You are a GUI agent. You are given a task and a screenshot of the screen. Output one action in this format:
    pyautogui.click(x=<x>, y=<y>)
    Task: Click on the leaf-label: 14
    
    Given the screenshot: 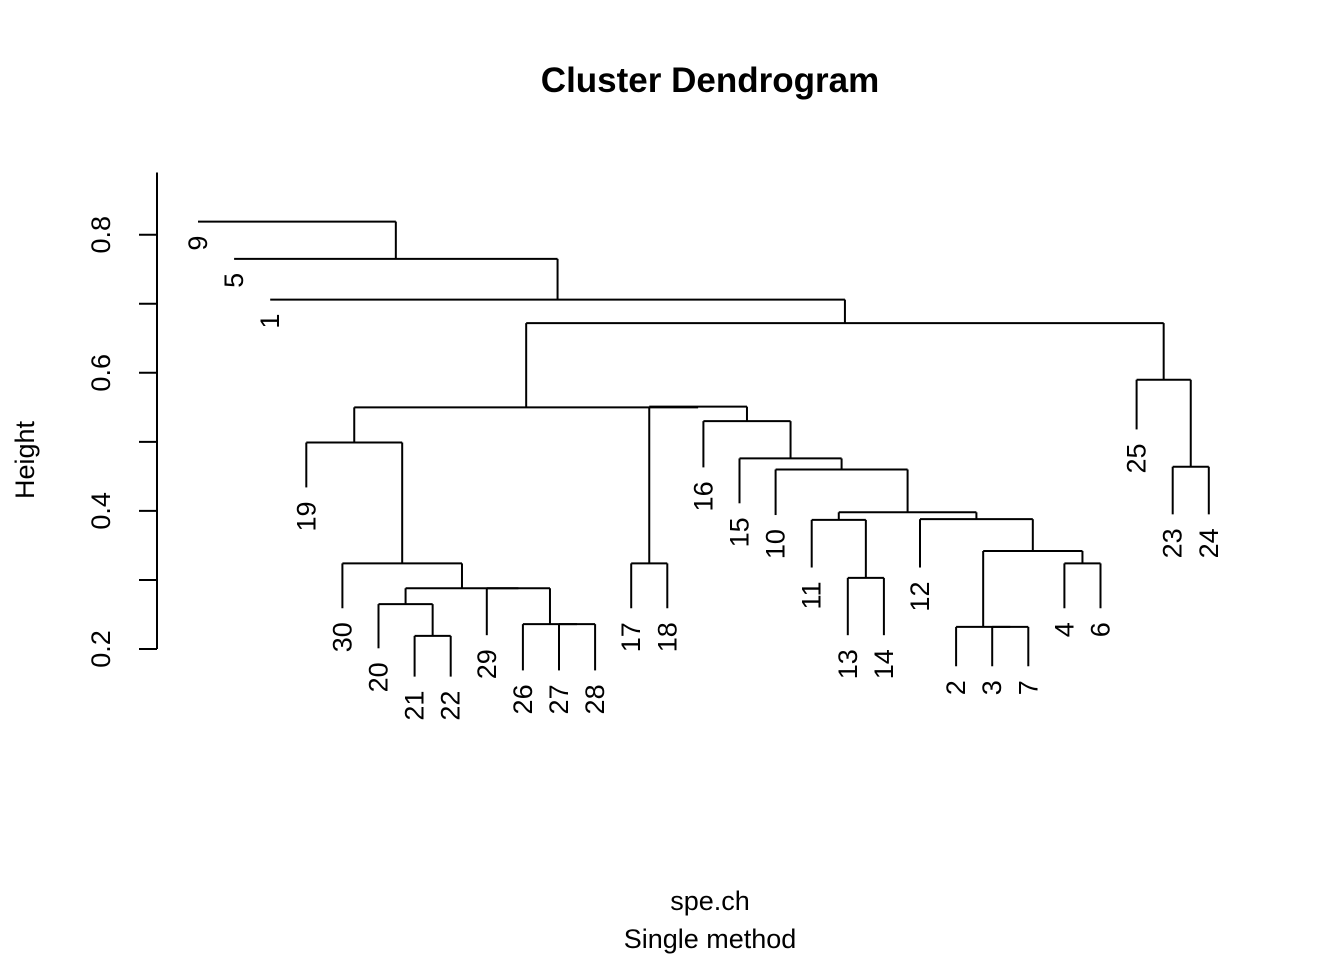 What is the action you would take?
    pyautogui.click(x=884, y=664)
    